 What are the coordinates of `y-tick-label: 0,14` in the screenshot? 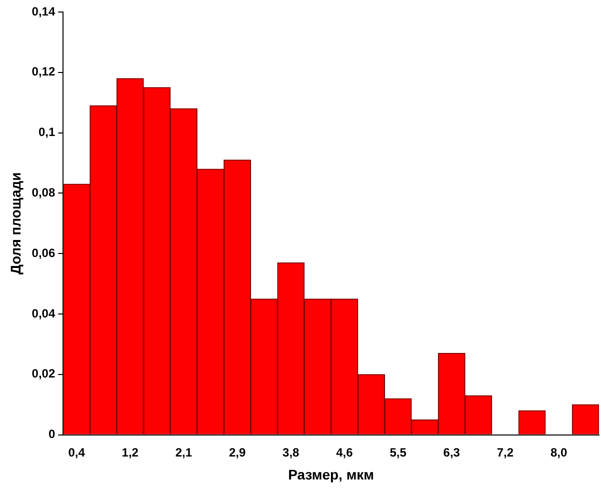 It's located at (44, 11).